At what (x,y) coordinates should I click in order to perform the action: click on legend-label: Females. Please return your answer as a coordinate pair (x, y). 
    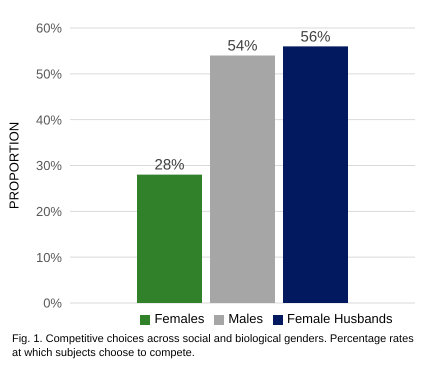
    Looking at the image, I should click on (179, 318).